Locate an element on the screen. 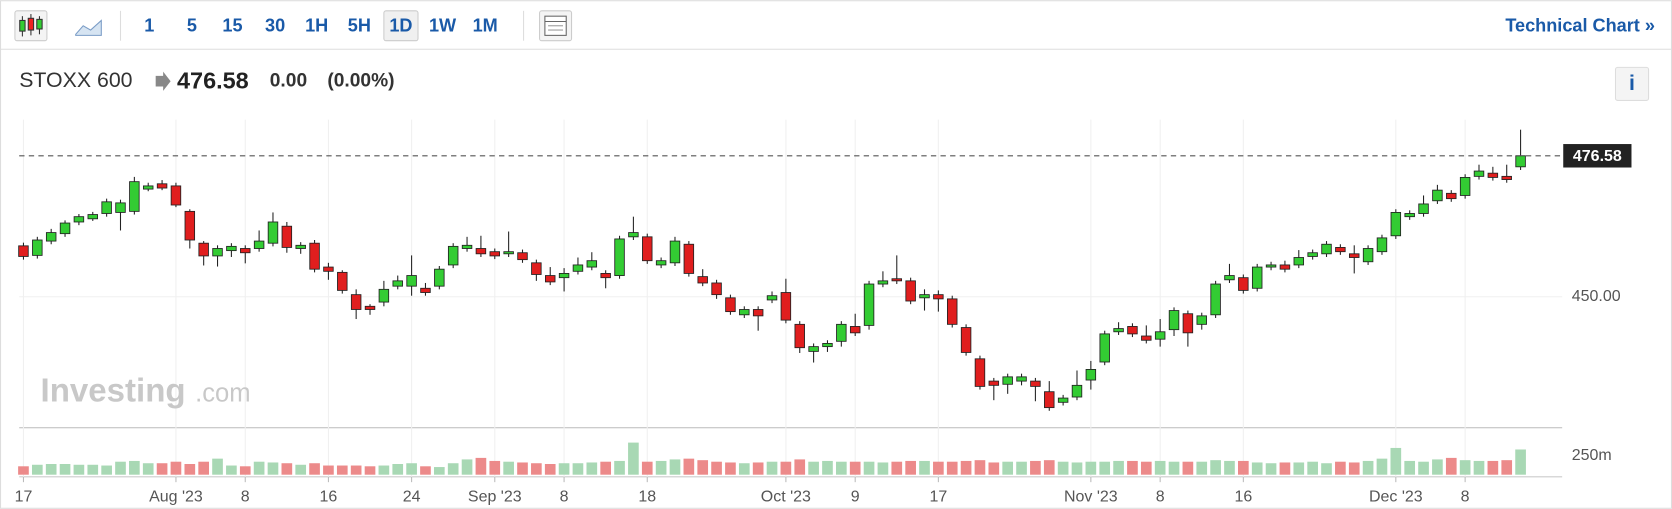 The height and width of the screenshot is (509, 1672). interval-button: 1 is located at coordinates (149, 26).